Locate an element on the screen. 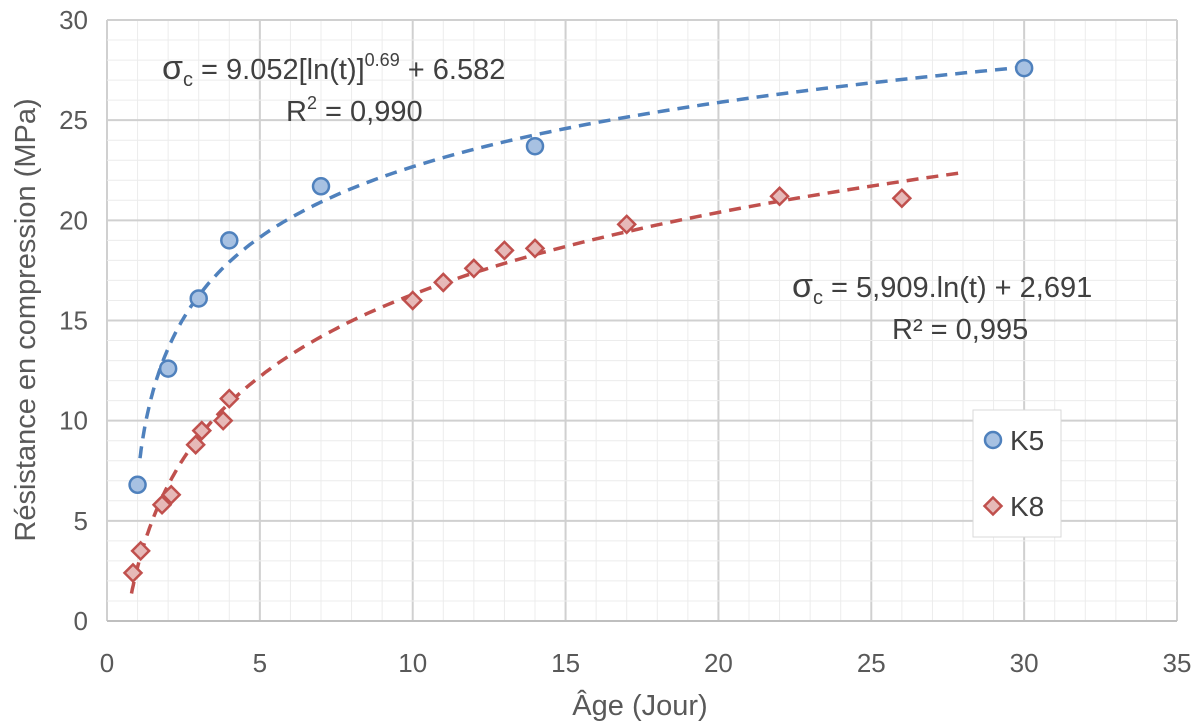 This screenshot has width=1200, height=725. k8-eq-body: = 5,909.ln(t) + 2,691 is located at coordinates (957, 288).